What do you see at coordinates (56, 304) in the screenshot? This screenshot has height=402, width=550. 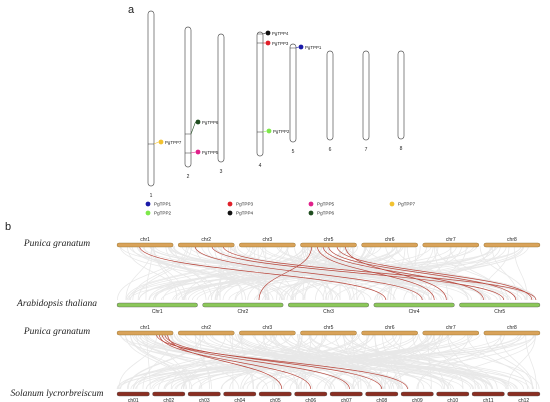 I see `species-bottom-1: Arabidopsis thaliana` at bounding box center [56, 304].